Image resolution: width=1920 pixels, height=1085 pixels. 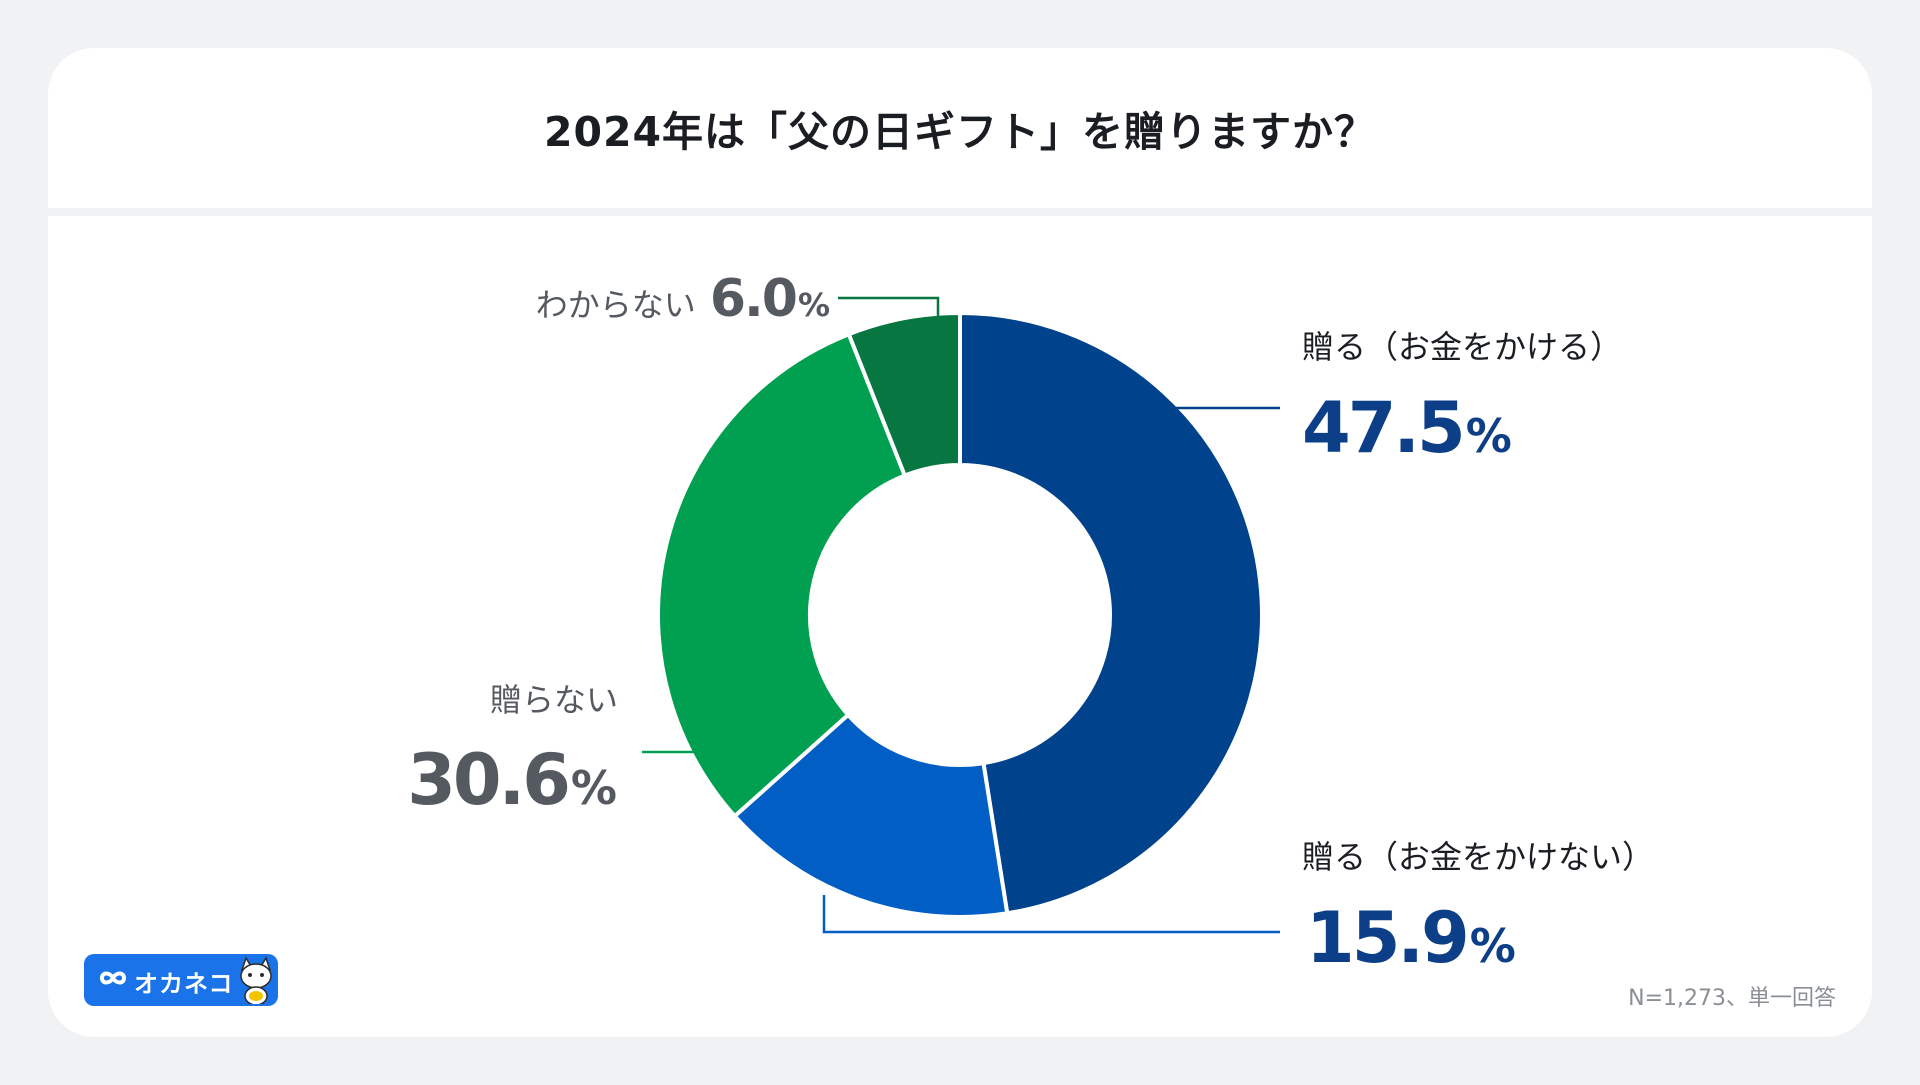 I want to click on chart-header: 2024年は「父の日ギフト」を贈りますか？, so click(x=960, y=128).